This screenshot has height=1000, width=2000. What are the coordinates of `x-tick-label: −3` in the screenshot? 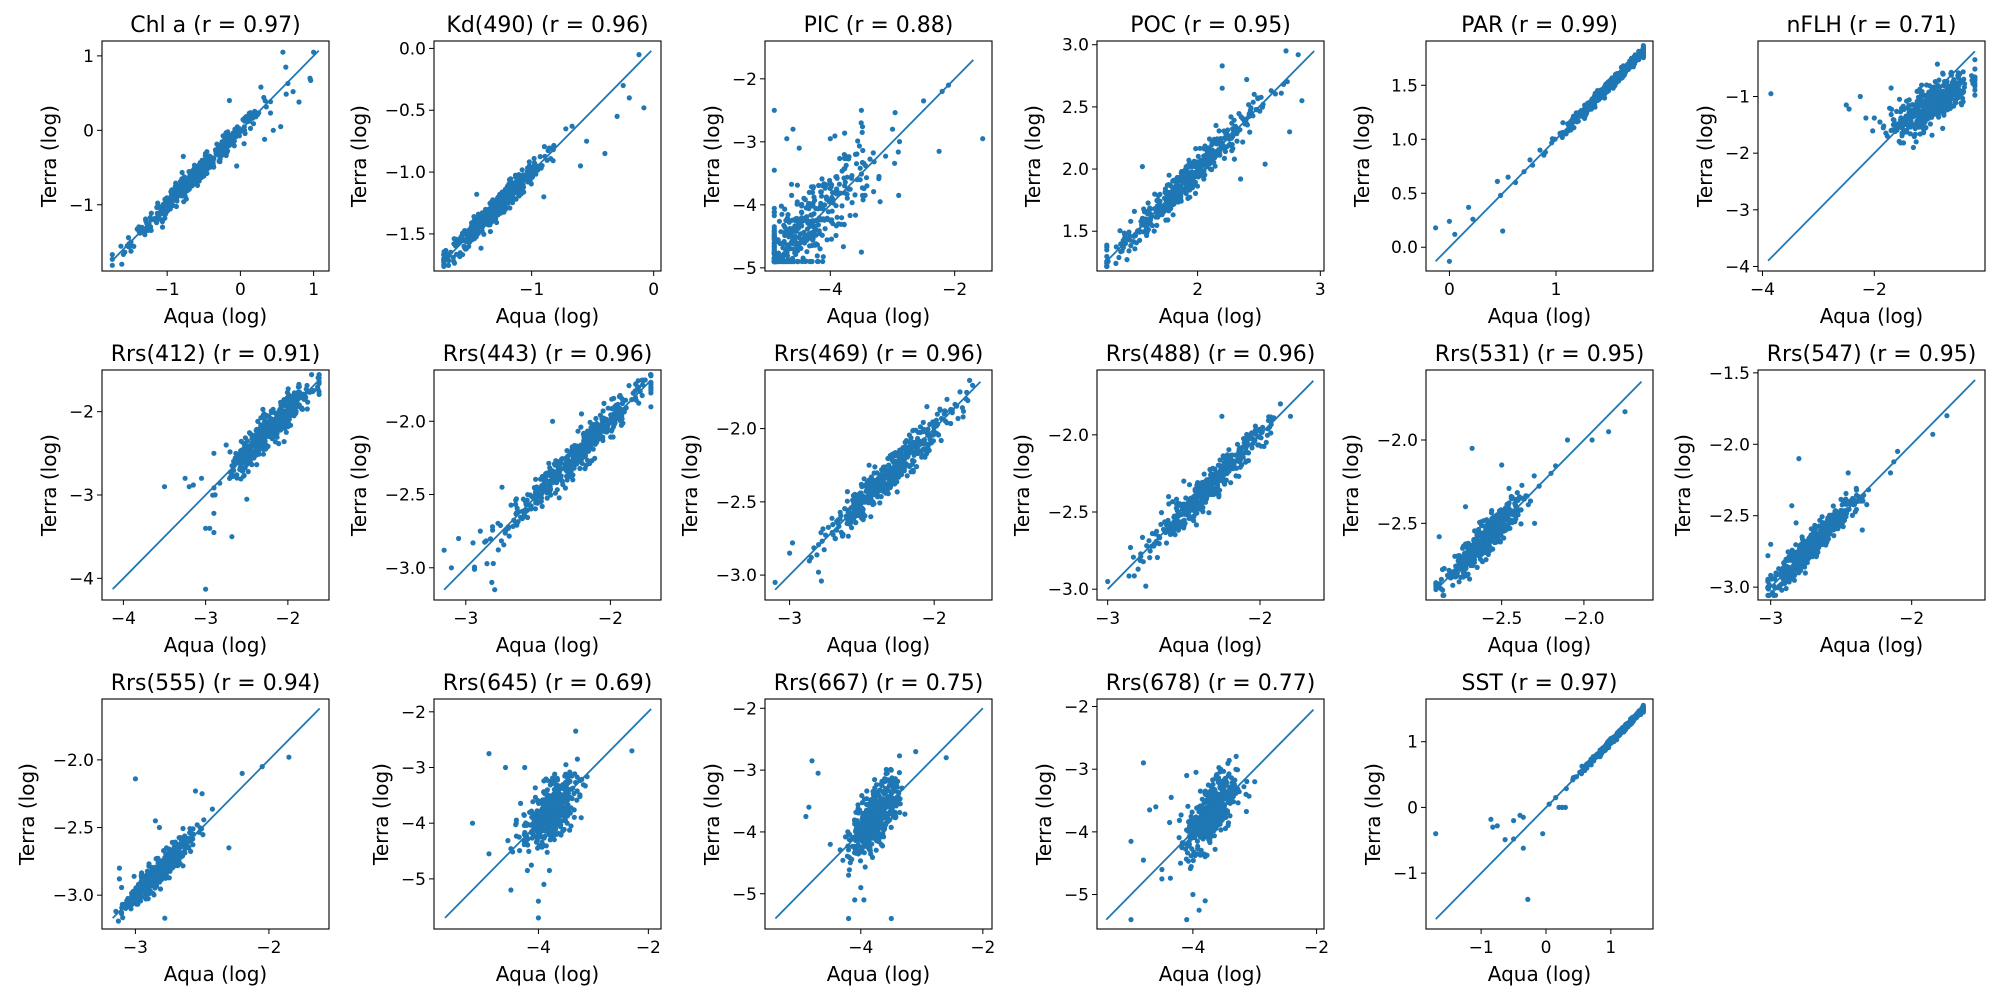 It's located at (205, 619).